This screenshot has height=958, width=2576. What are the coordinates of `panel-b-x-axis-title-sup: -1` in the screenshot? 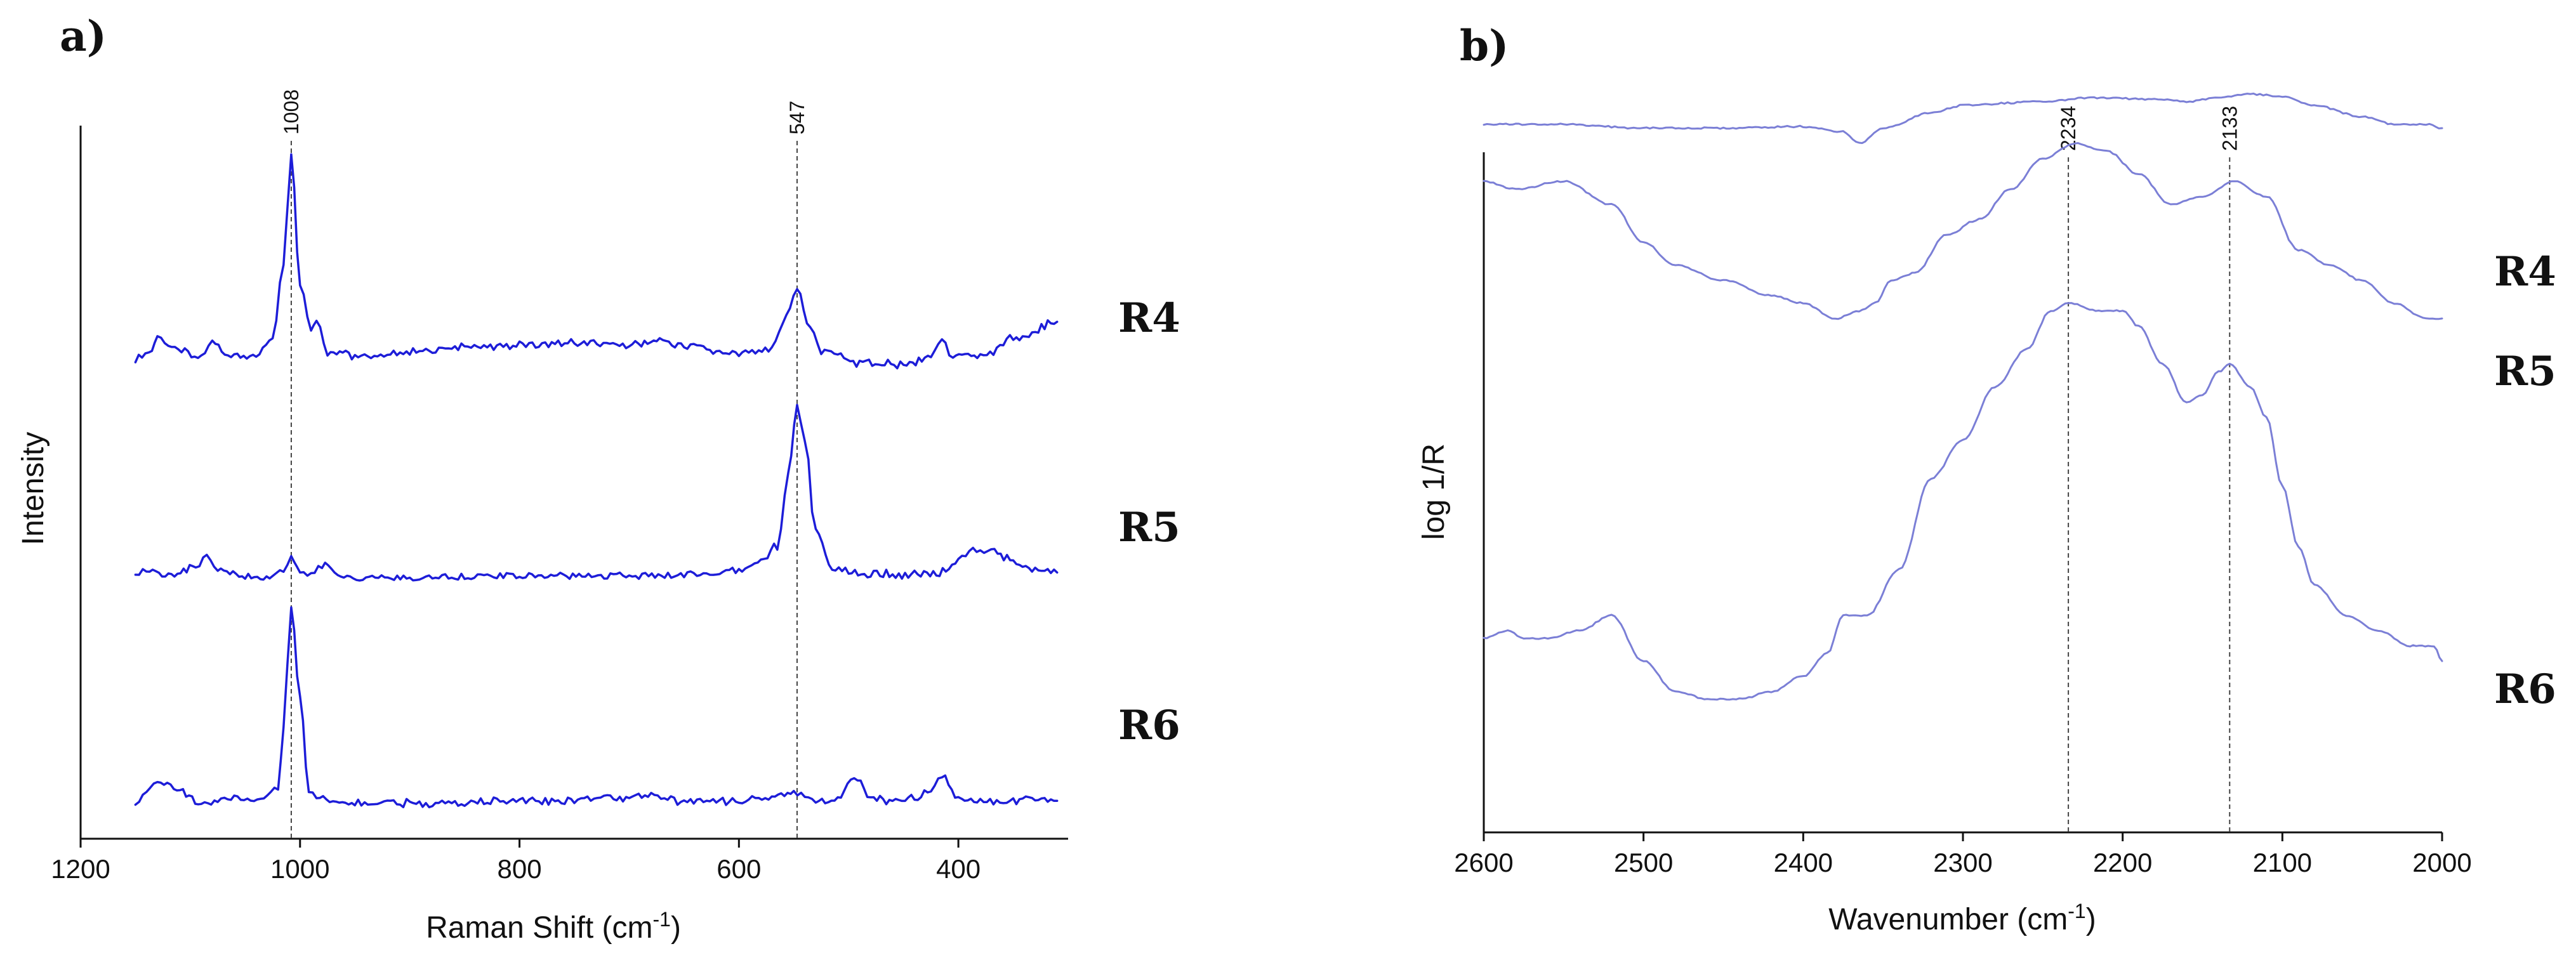 It's located at (2076, 911).